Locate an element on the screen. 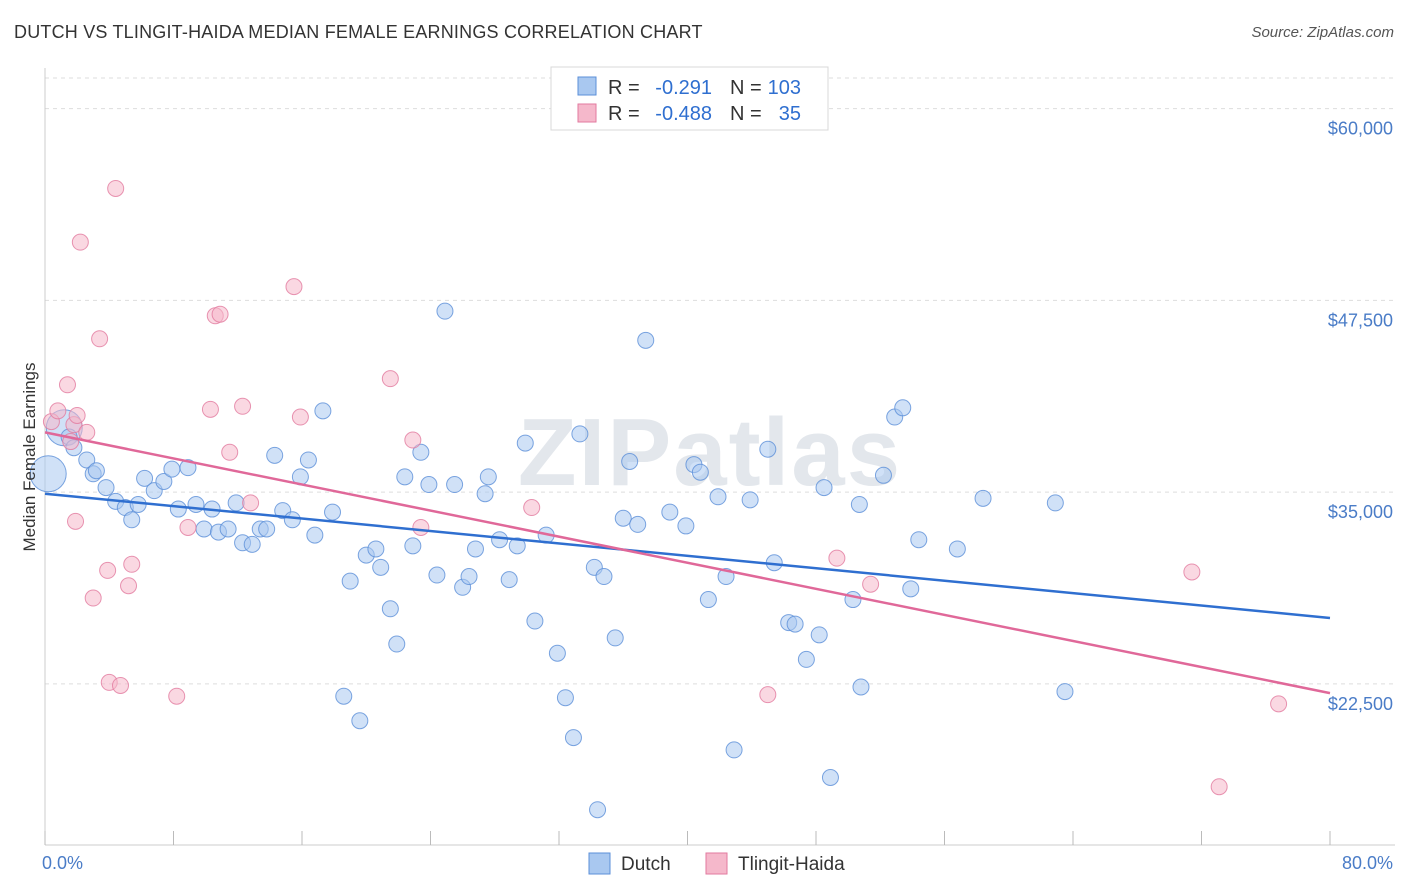 The height and width of the screenshot is (892, 1406). y-axis-title: Median Female Earnings is located at coordinates (29, 457).